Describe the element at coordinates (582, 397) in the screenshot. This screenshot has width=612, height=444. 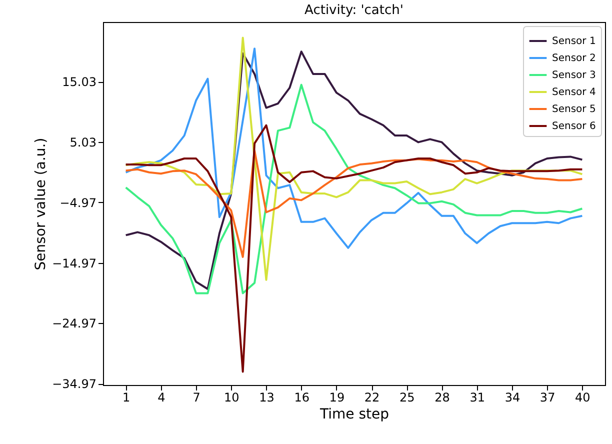
I see `x-tick-label: 40` at that location.